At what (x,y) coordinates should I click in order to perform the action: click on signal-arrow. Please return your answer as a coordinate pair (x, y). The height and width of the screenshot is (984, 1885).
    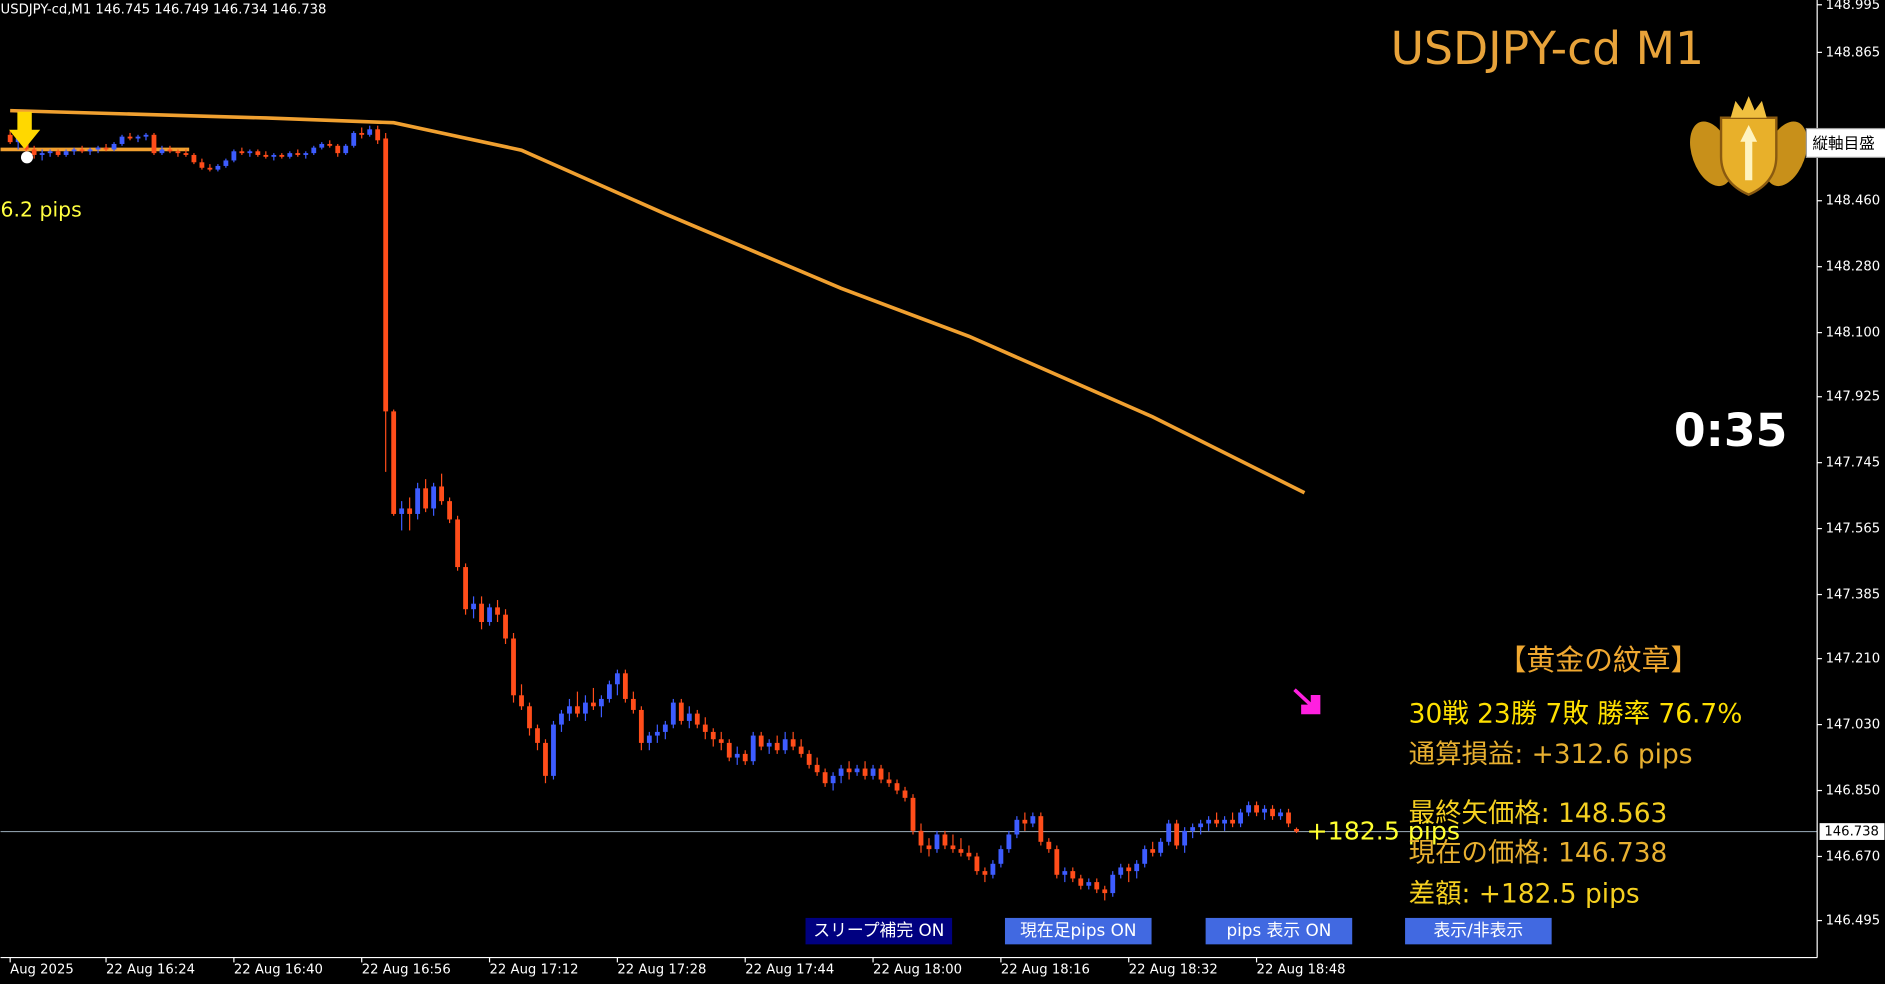
    Looking at the image, I should click on (24, 130).